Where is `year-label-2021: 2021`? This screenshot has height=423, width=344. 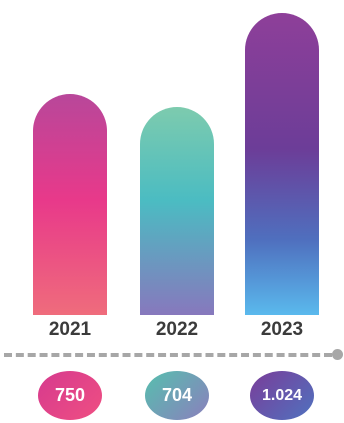
year-label-2021: 2021 is located at coordinates (70, 329).